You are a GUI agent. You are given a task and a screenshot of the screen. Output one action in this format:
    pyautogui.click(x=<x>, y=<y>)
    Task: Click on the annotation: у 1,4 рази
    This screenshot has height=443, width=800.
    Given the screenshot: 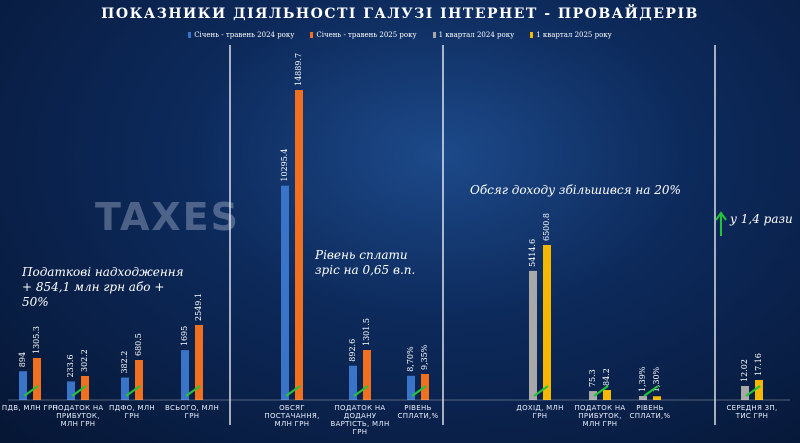 What is the action you would take?
    pyautogui.click(x=761, y=219)
    